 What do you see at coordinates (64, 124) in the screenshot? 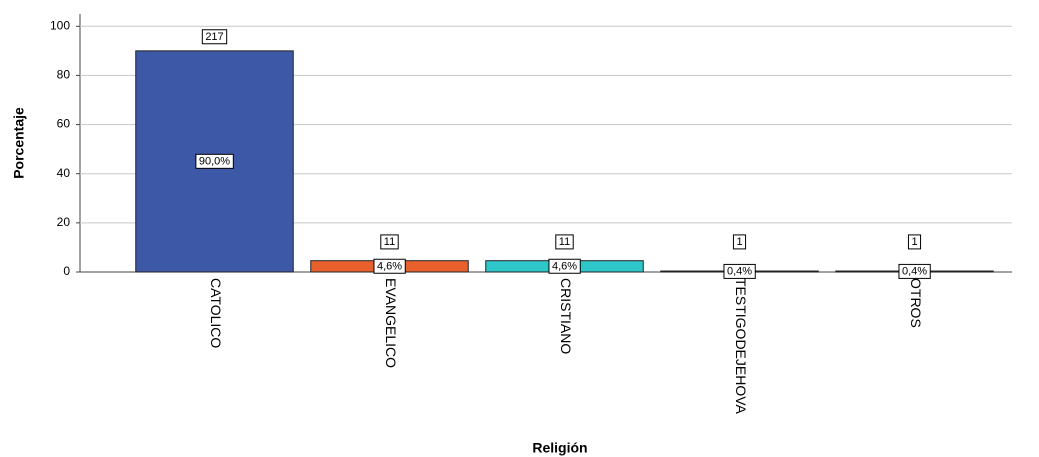
I see `y-tick-label: 60` at bounding box center [64, 124].